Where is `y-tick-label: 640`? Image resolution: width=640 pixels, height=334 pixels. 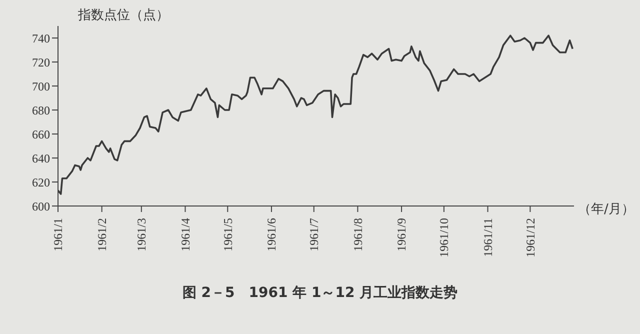 y-tick-label: 640 is located at coordinates (41, 158).